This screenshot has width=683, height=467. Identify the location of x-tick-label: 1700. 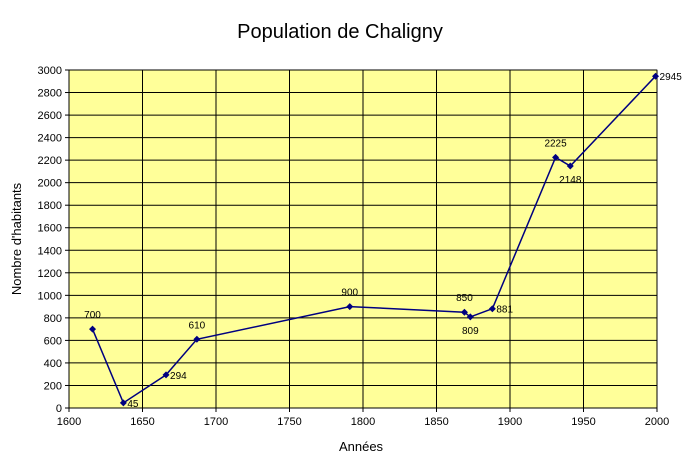
(216, 422).